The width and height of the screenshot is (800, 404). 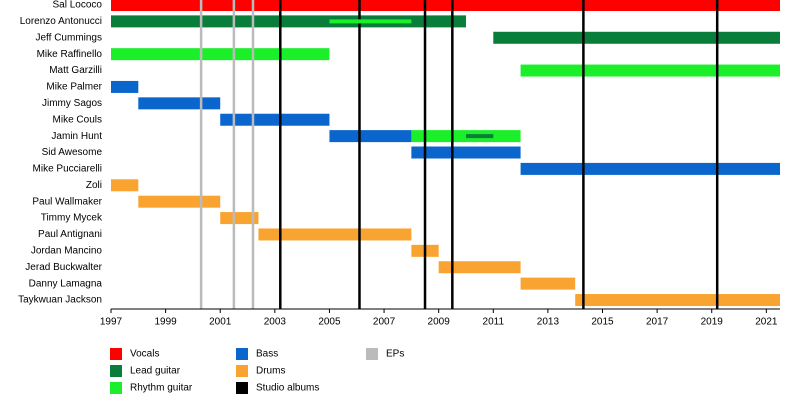 I want to click on legend-label: Studio albums, so click(x=287, y=388).